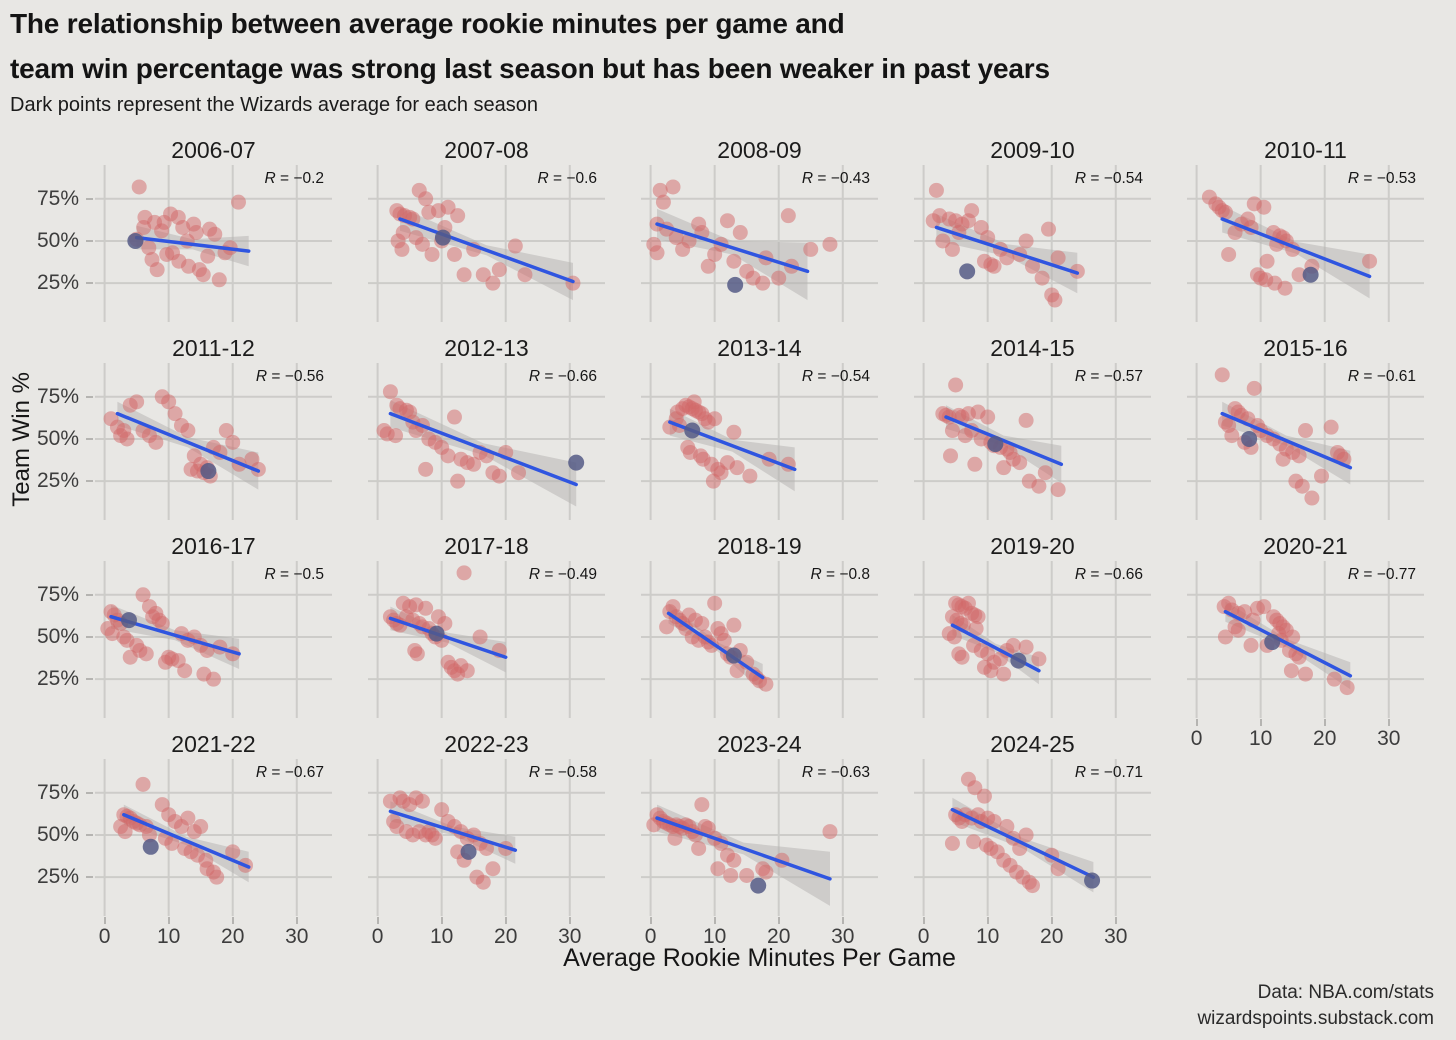 This screenshot has width=1456, height=1040. I want to click on facet-2020-21: 2020-21 R = −0.77 0 10 20 30, so click(1305, 642).